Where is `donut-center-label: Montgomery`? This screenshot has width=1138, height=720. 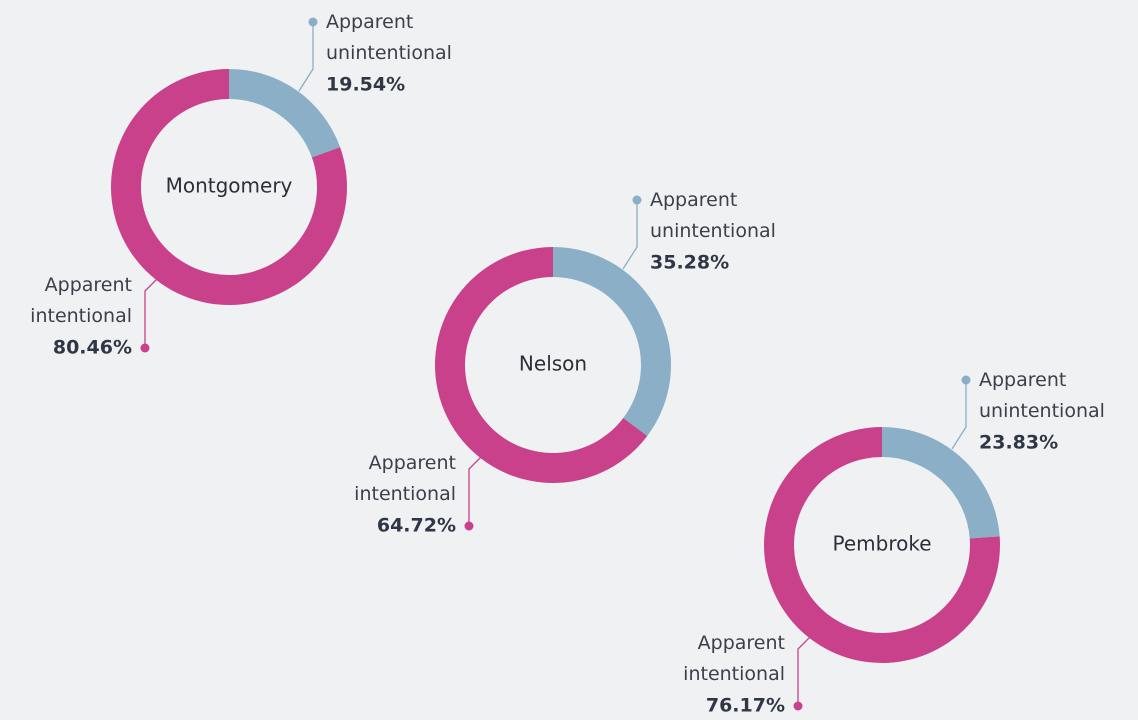
donut-center-label: Montgomery is located at coordinates (229, 186).